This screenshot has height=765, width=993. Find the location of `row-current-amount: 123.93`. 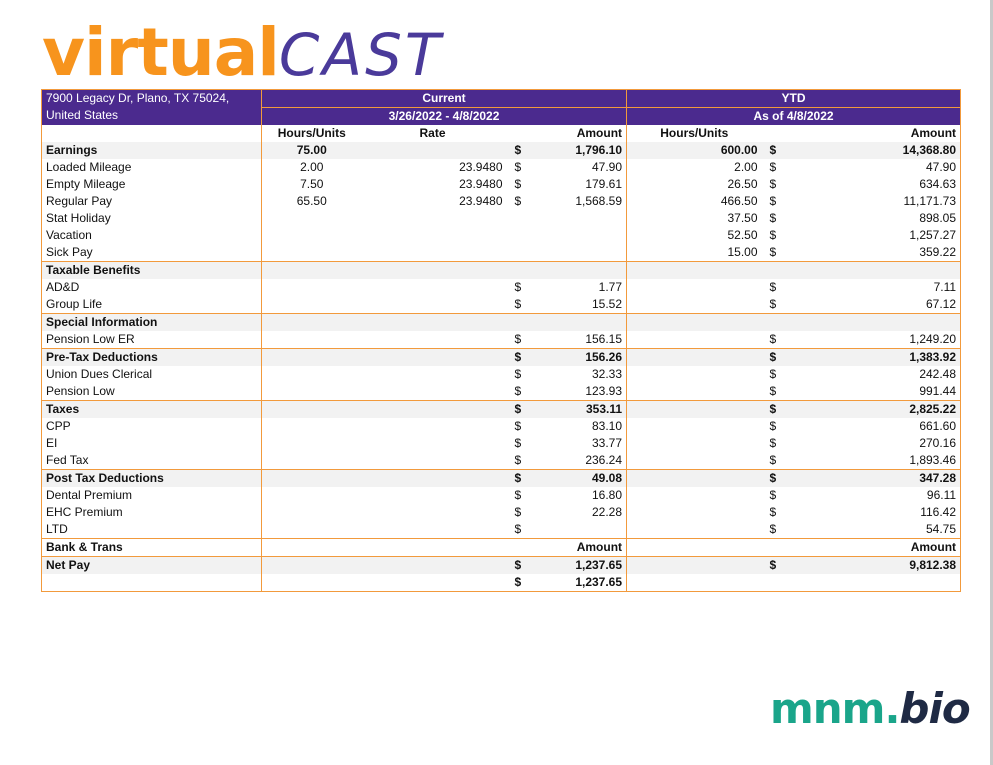

row-current-amount: 123.93 is located at coordinates (587, 392).